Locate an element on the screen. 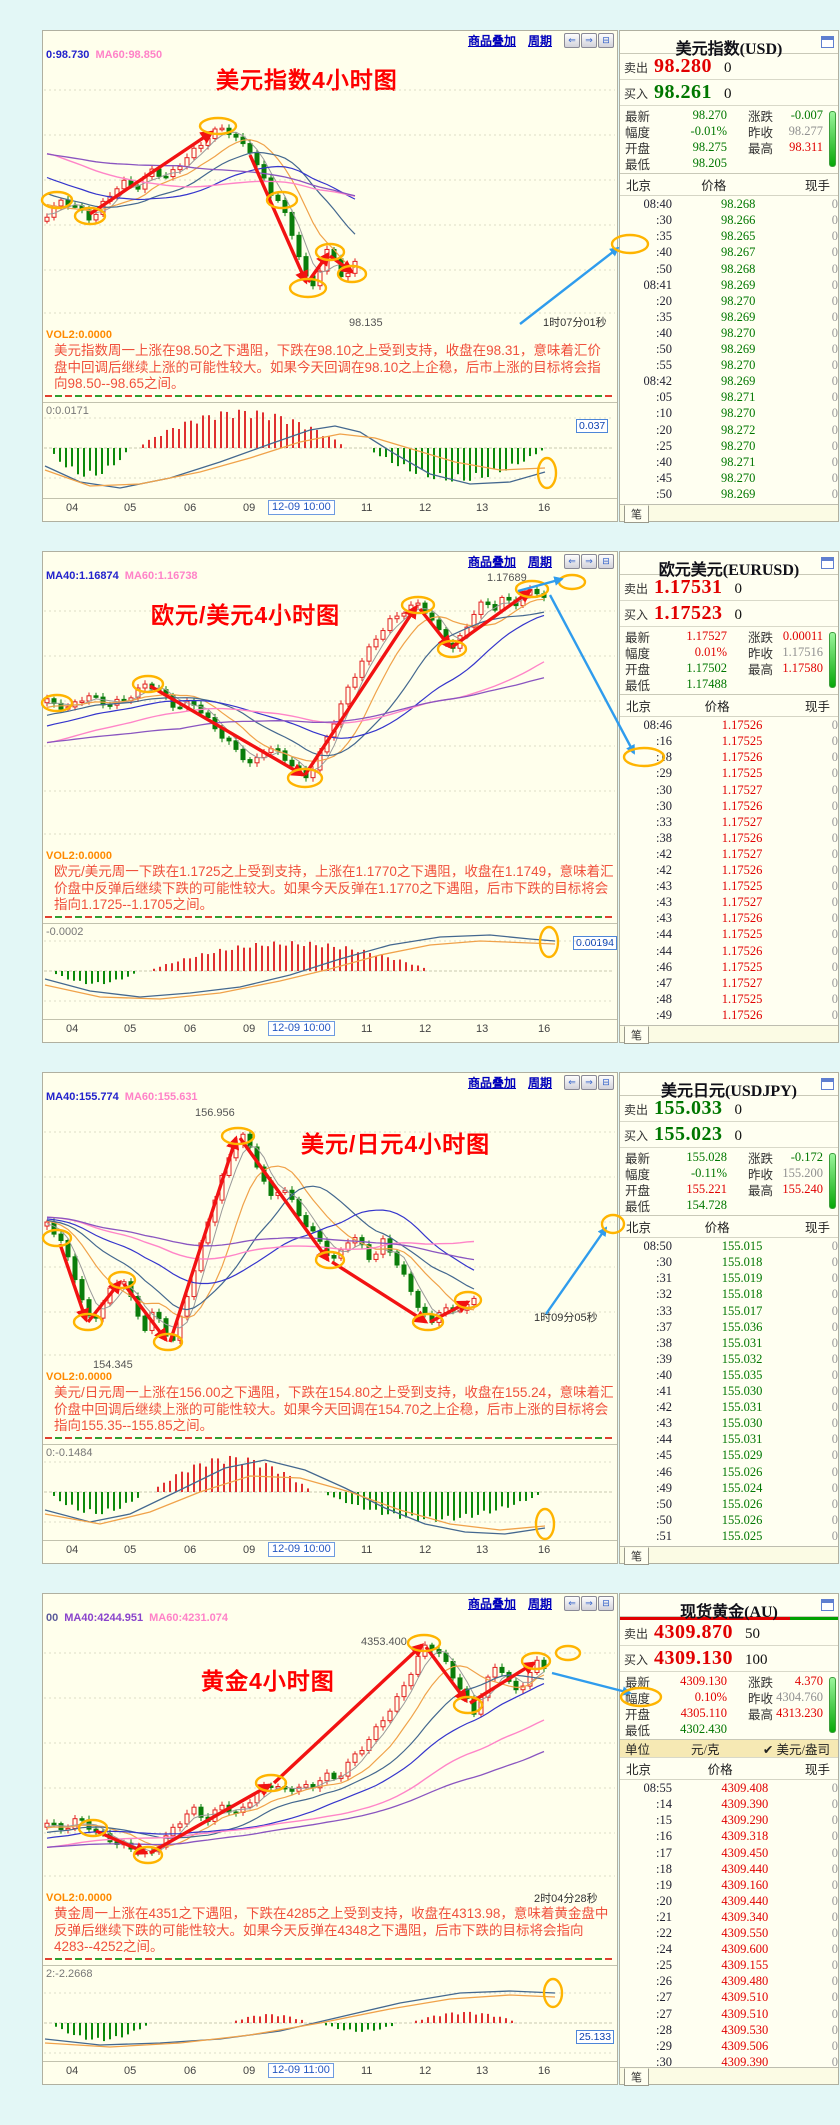 The width and height of the screenshot is (840, 2125). tick-row: :42 1.17526 0 is located at coordinates (729, 870).